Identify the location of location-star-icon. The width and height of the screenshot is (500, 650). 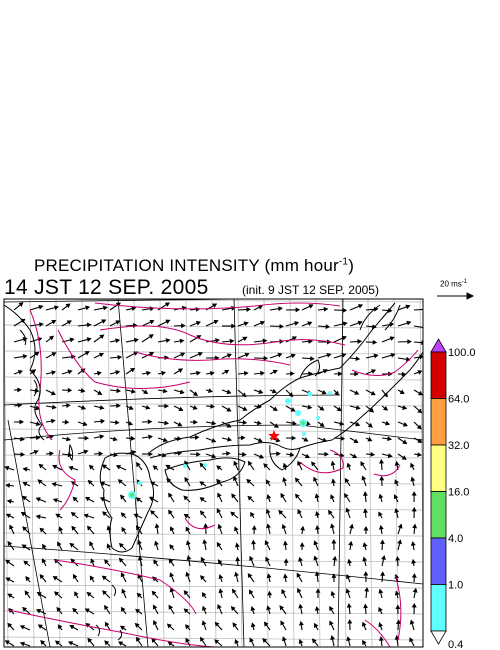
(274, 435).